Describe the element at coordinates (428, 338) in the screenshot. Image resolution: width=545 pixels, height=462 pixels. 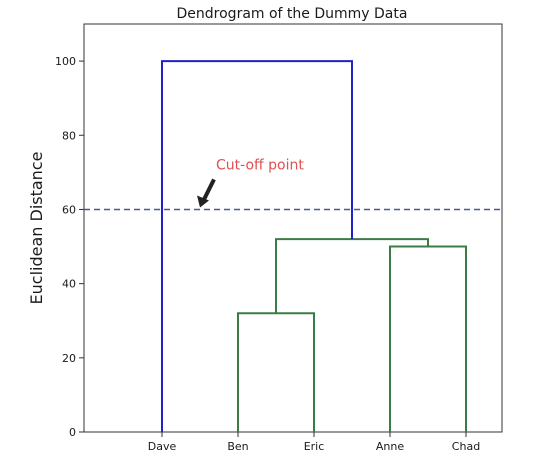
I see `link-anne-chad` at that location.